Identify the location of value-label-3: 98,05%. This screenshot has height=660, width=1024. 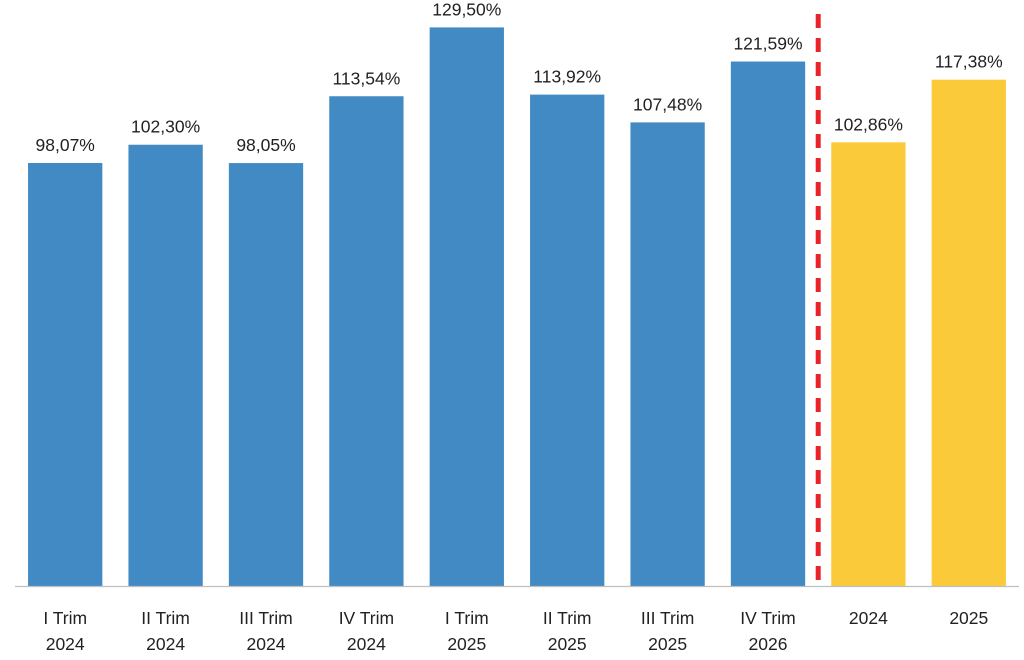
(265, 145).